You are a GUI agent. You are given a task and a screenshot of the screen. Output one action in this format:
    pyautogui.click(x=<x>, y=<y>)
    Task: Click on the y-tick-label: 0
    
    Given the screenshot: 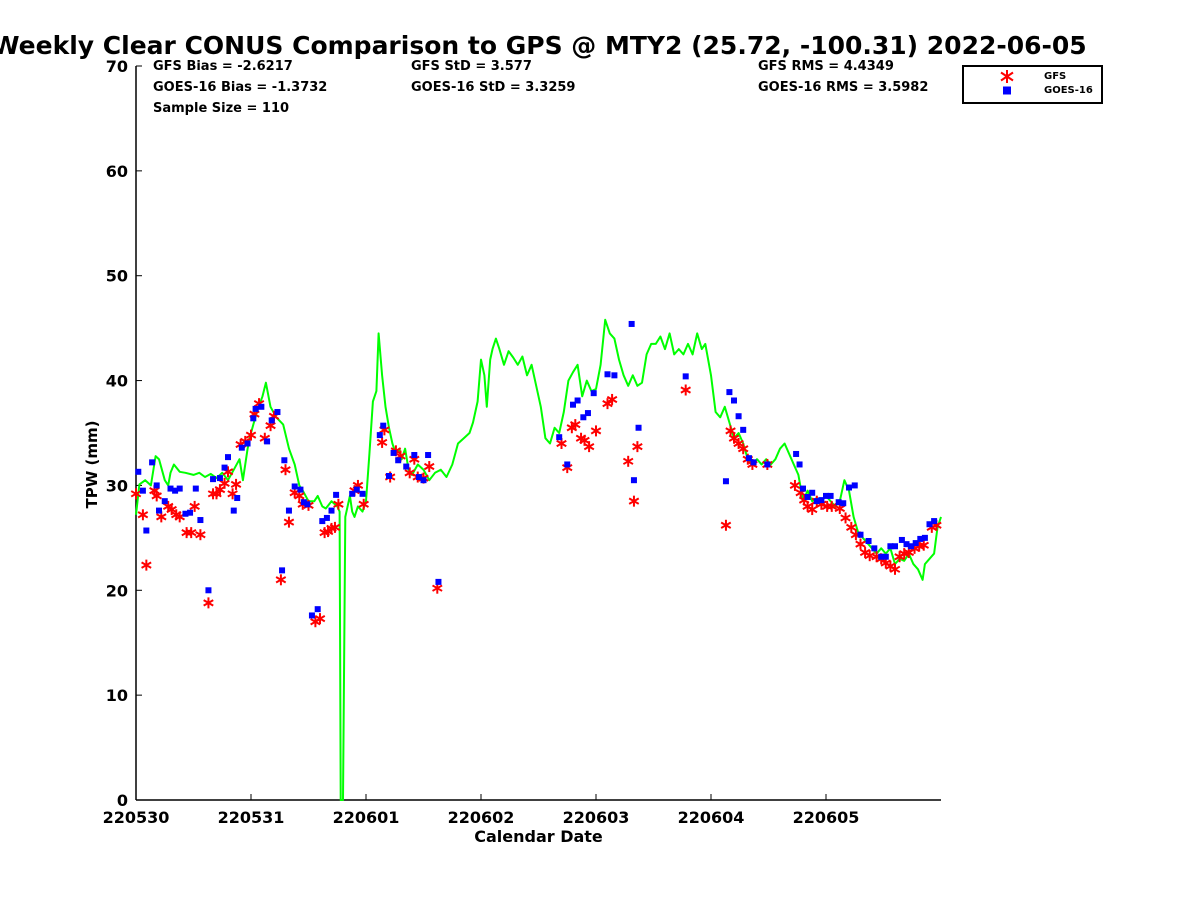 What is the action you would take?
    pyautogui.click(x=122, y=800)
    